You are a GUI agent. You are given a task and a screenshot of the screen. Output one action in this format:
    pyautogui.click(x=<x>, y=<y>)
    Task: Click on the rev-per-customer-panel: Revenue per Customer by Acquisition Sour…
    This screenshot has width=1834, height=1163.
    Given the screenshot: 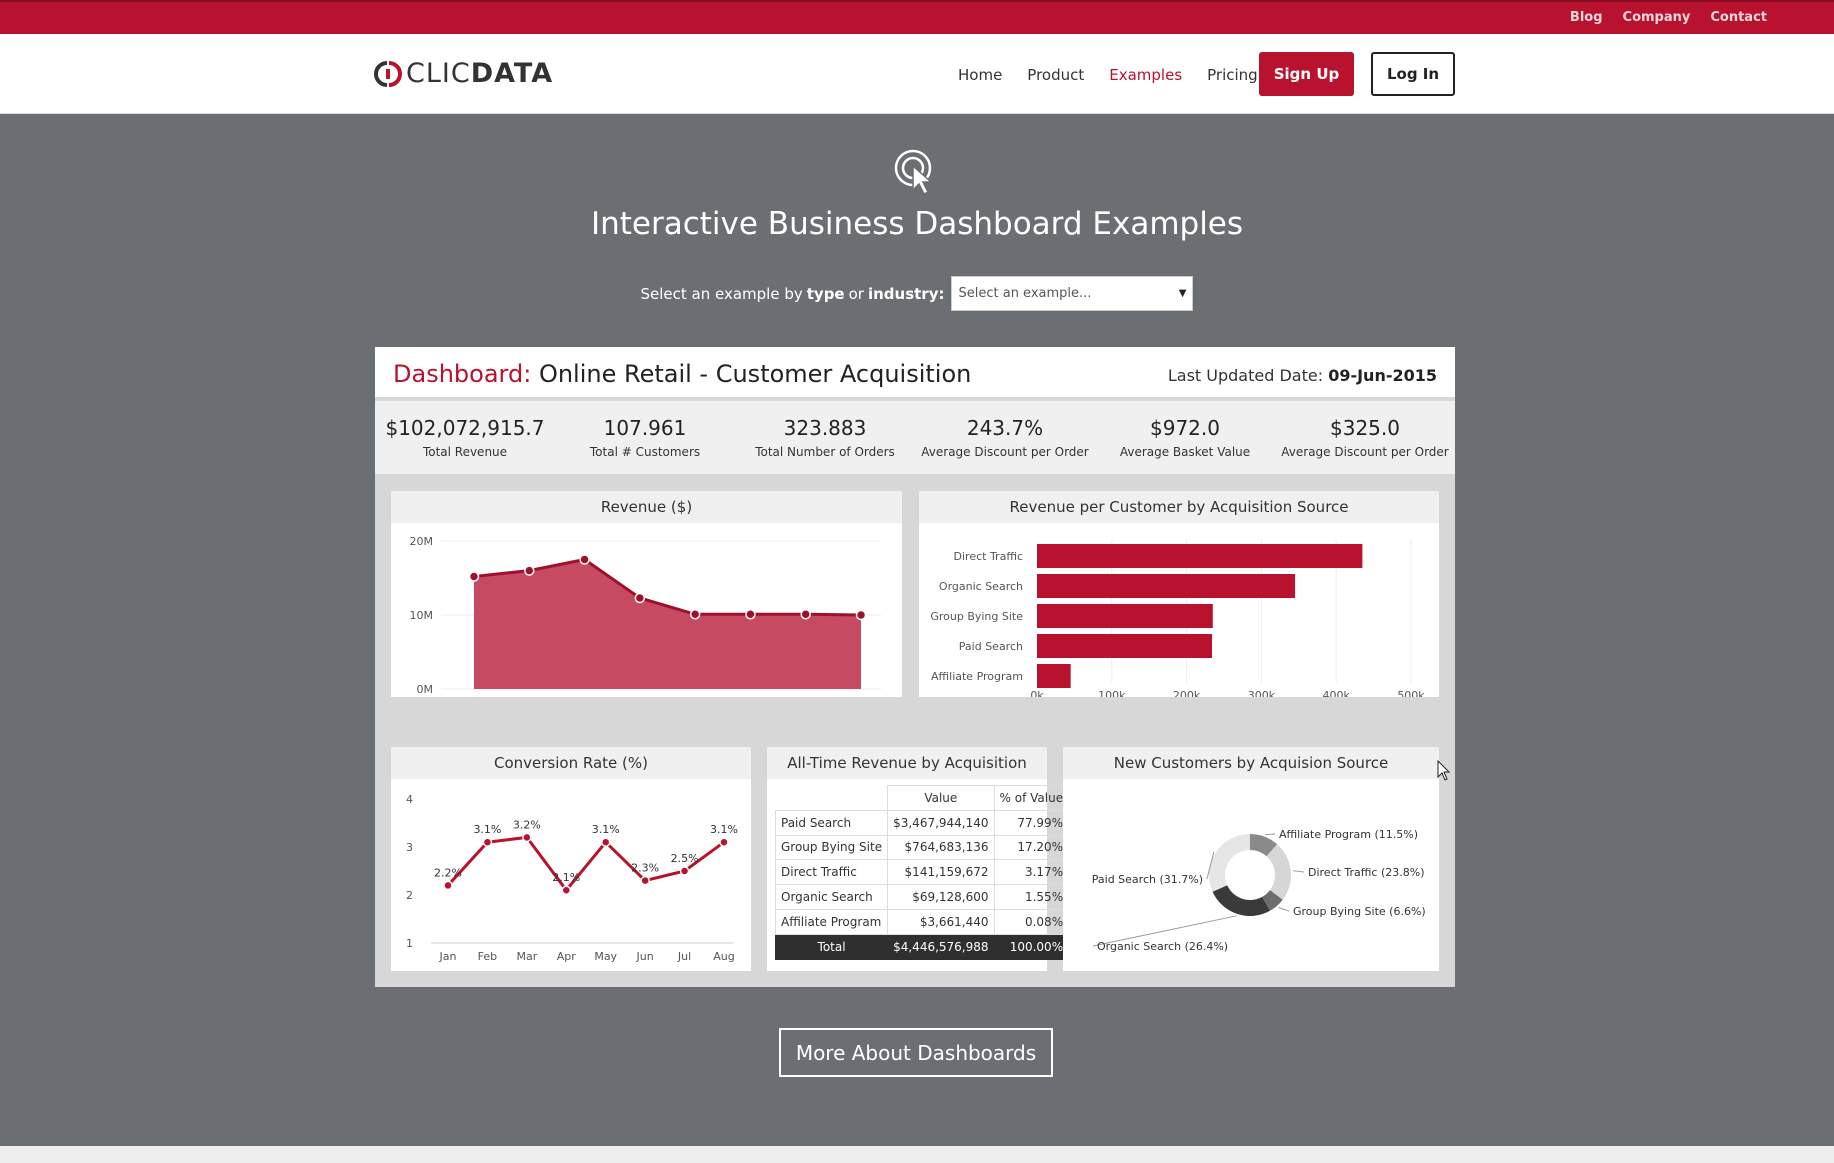 What is the action you would take?
    pyautogui.click(x=1179, y=596)
    